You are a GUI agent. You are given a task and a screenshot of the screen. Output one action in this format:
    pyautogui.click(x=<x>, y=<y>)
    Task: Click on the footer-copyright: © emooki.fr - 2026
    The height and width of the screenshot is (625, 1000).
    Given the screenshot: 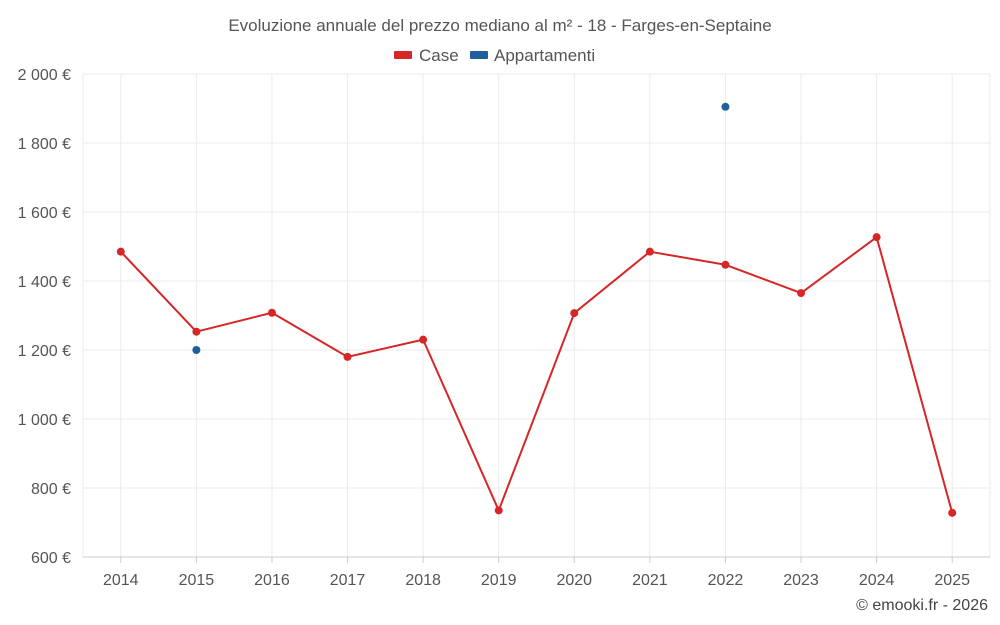 What is the action you would take?
    pyautogui.click(x=922, y=605)
    